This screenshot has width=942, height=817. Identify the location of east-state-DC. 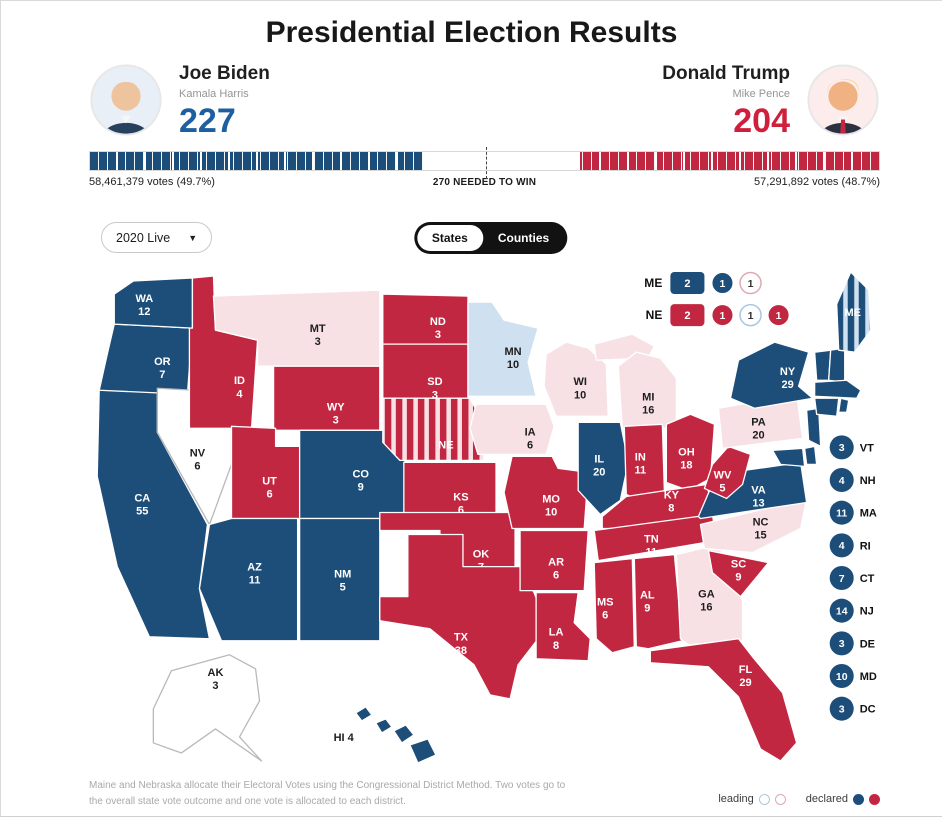
(841, 708).